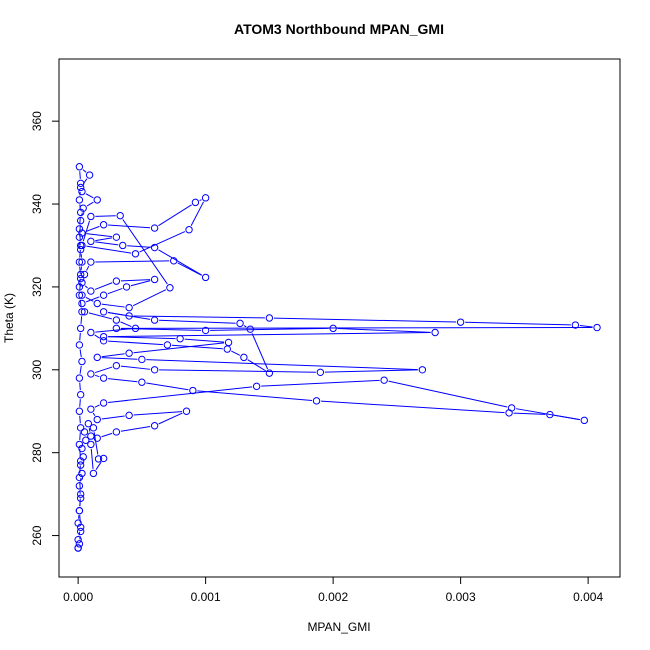 The height and width of the screenshot is (650, 650). What do you see at coordinates (333, 597) in the screenshot?
I see `x-tick-label: 0.002` at bounding box center [333, 597].